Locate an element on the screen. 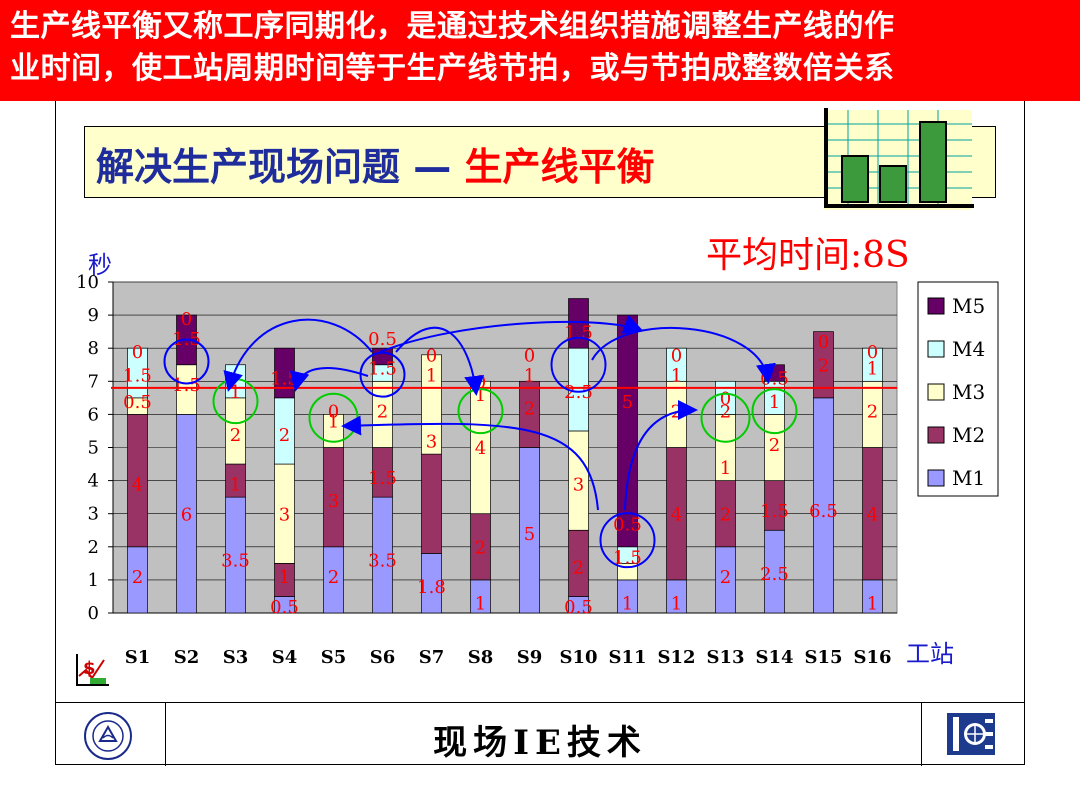 Image resolution: width=1080 pixels, height=810 pixels. x-tick-label: S12 is located at coordinates (676, 657).